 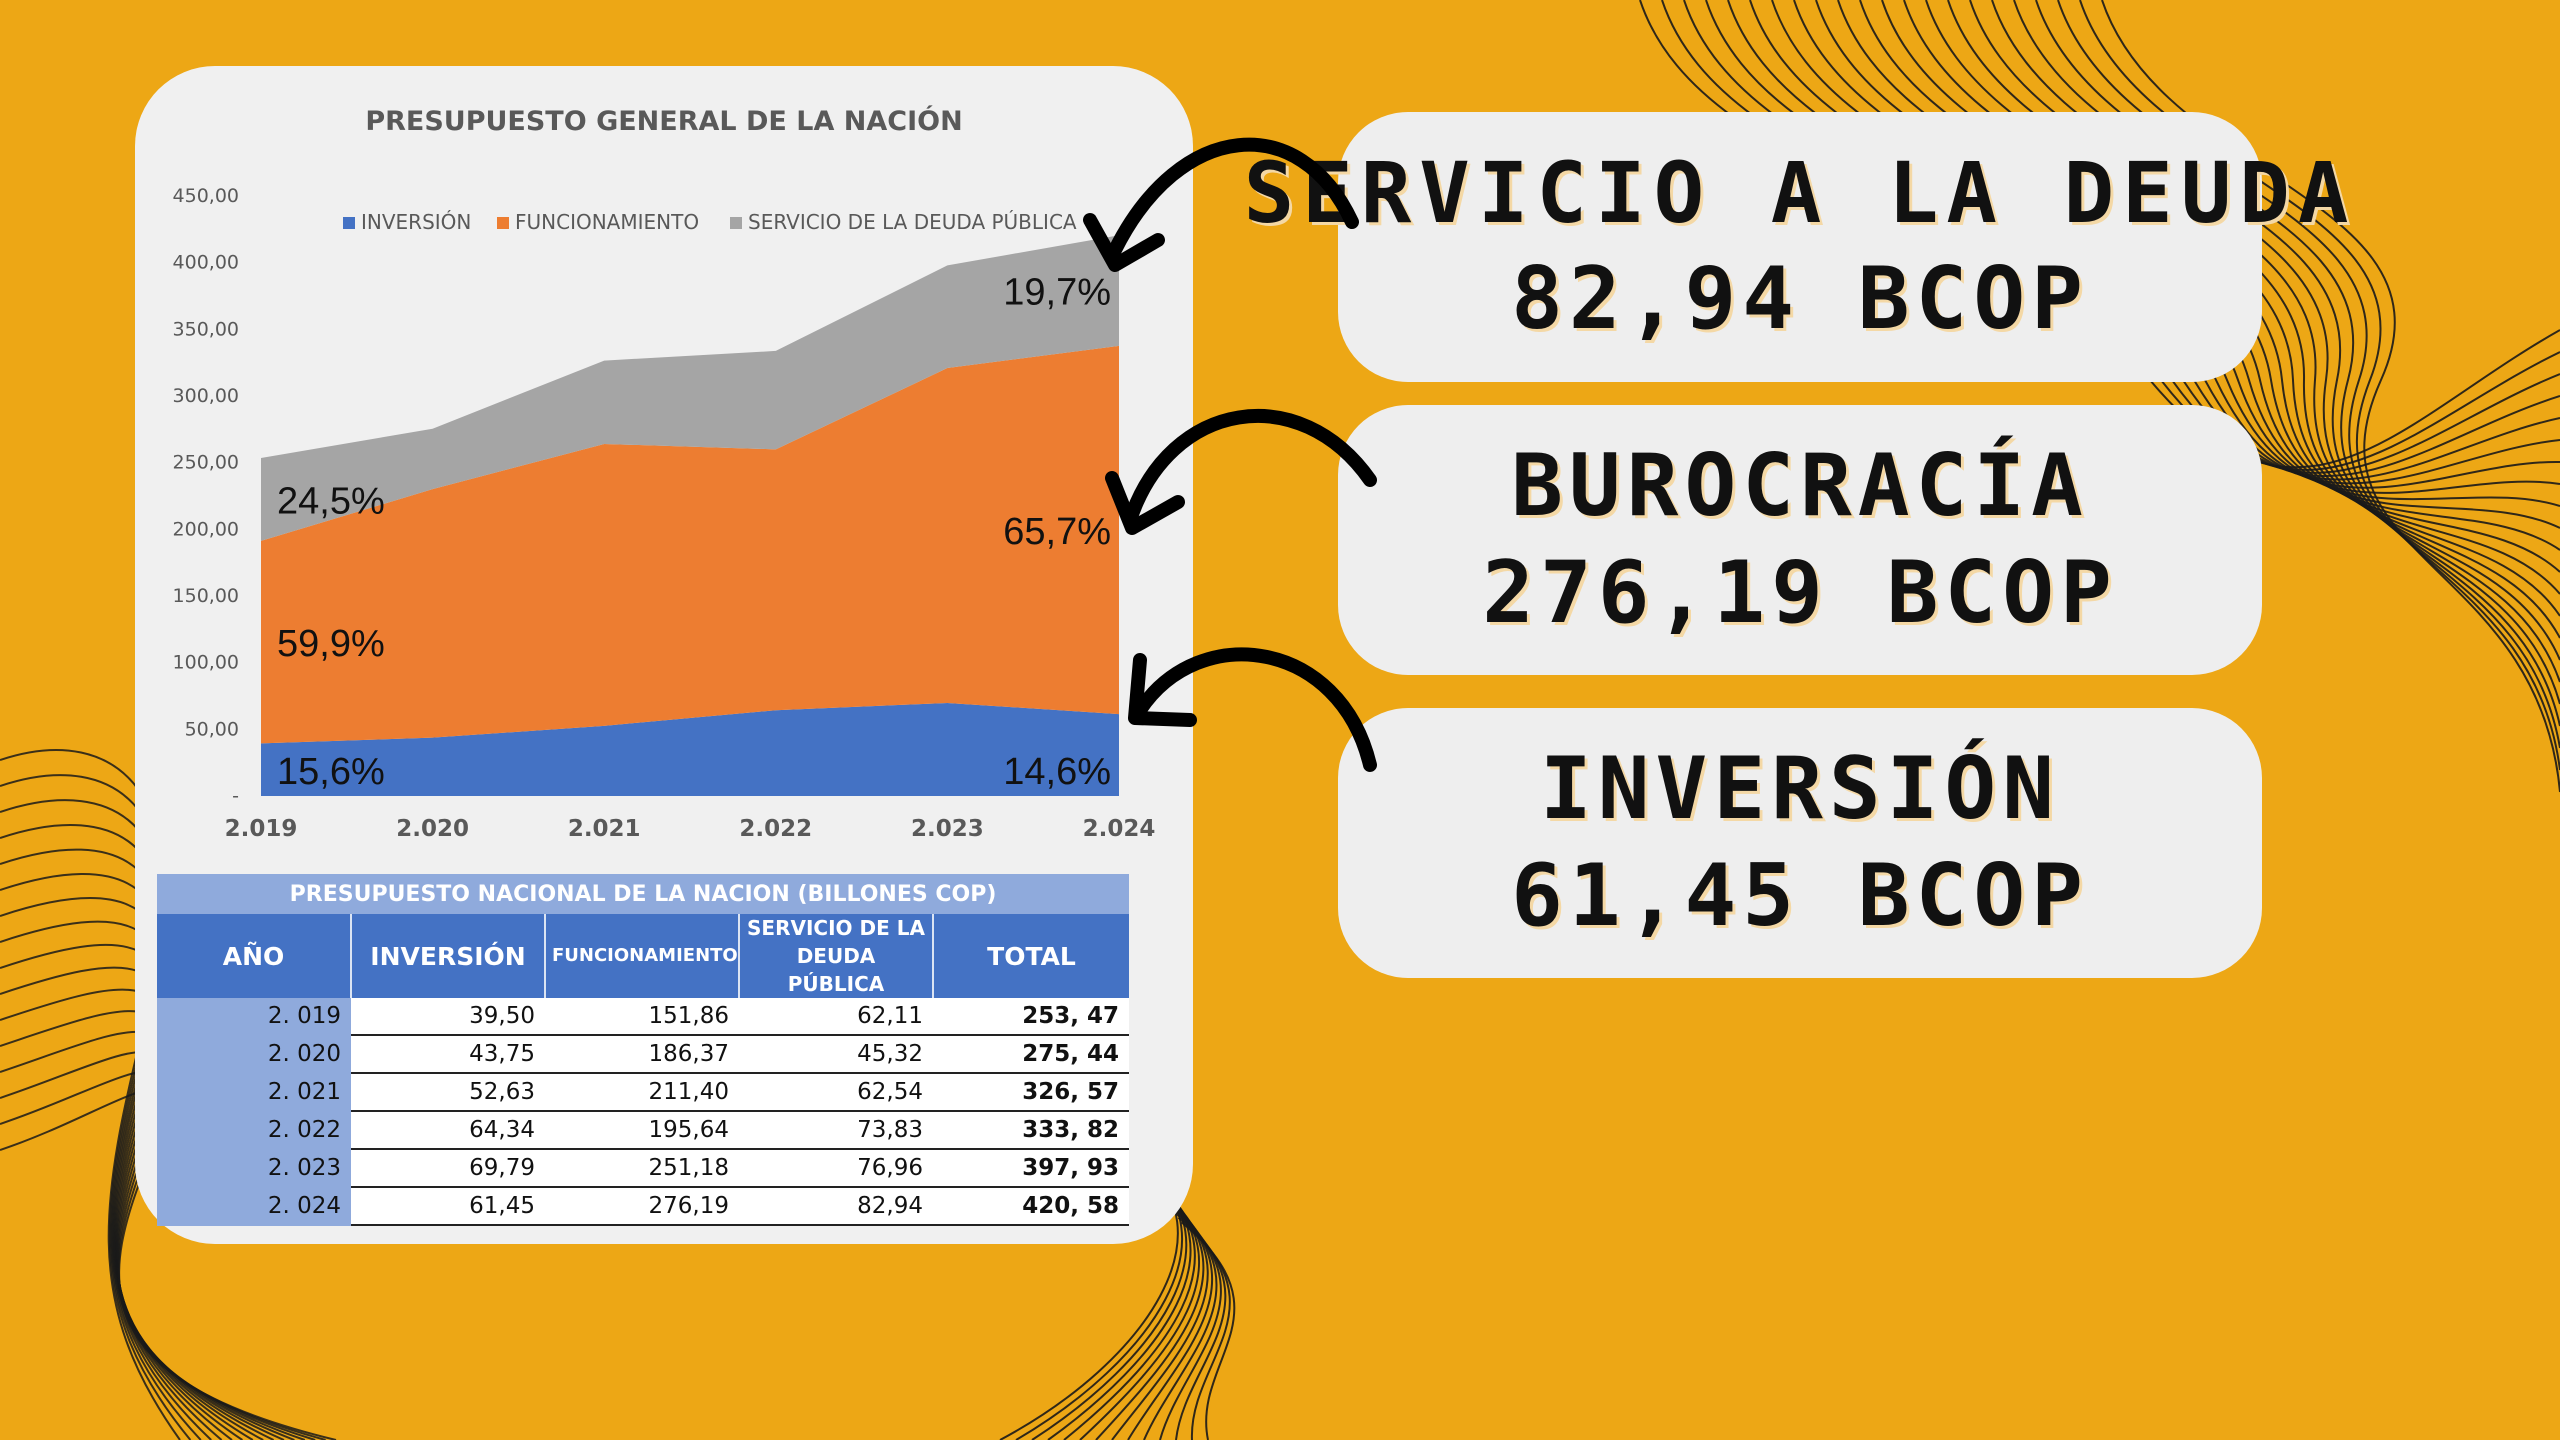 I want to click on cell-year: 2. 023, so click(x=254, y=1168).